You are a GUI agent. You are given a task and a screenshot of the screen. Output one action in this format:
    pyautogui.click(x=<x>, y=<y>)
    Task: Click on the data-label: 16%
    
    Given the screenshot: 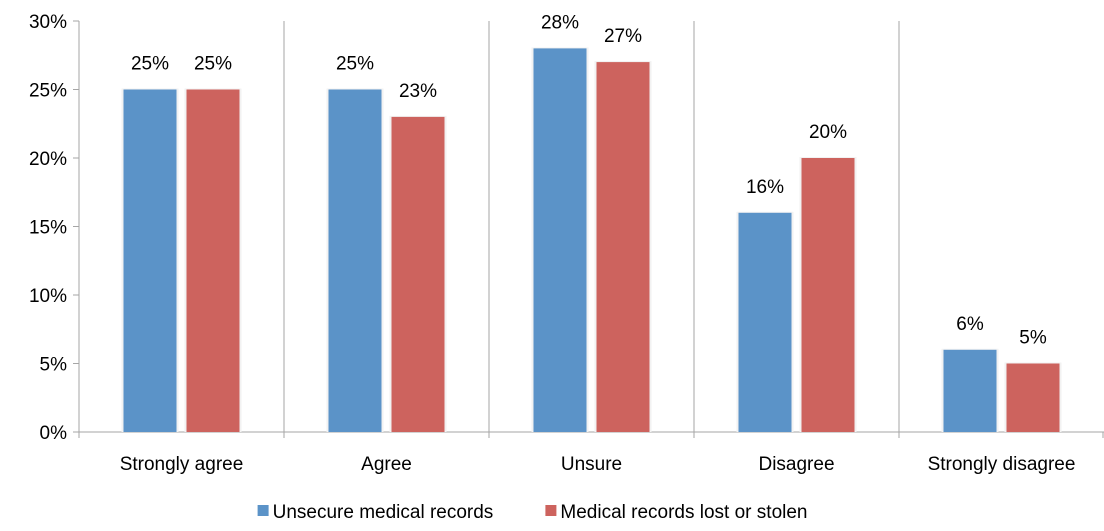 What is the action you would take?
    pyautogui.click(x=765, y=187)
    